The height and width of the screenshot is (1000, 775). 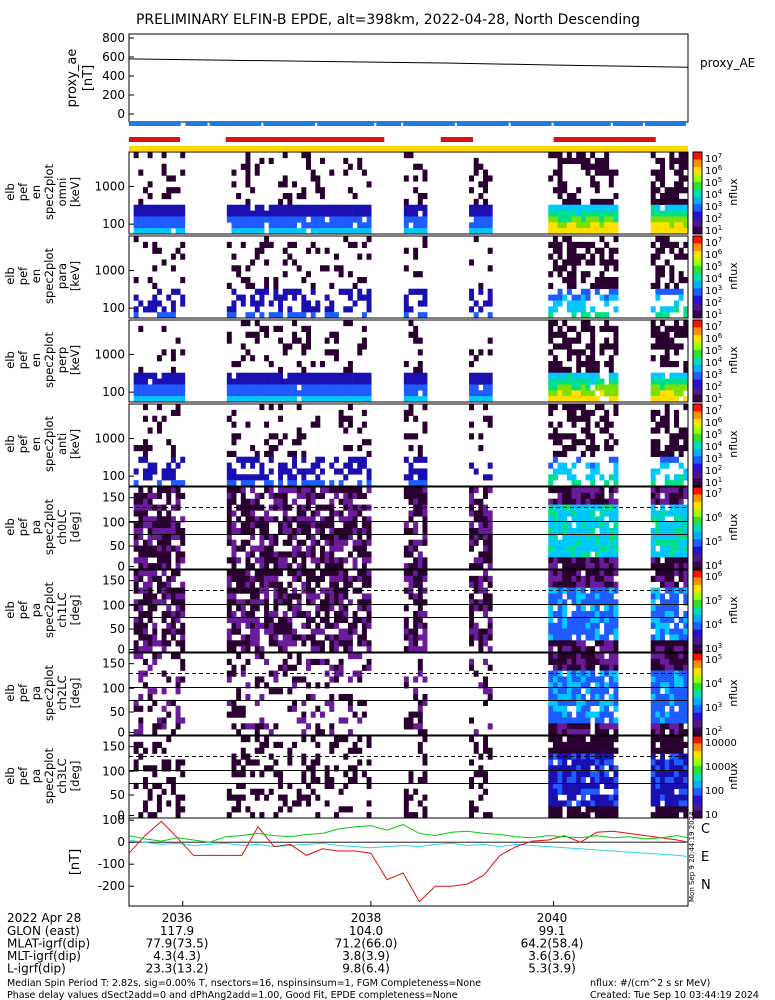 What do you see at coordinates (697, 223) in the screenshot?
I see `colorbar-swatch` at bounding box center [697, 223].